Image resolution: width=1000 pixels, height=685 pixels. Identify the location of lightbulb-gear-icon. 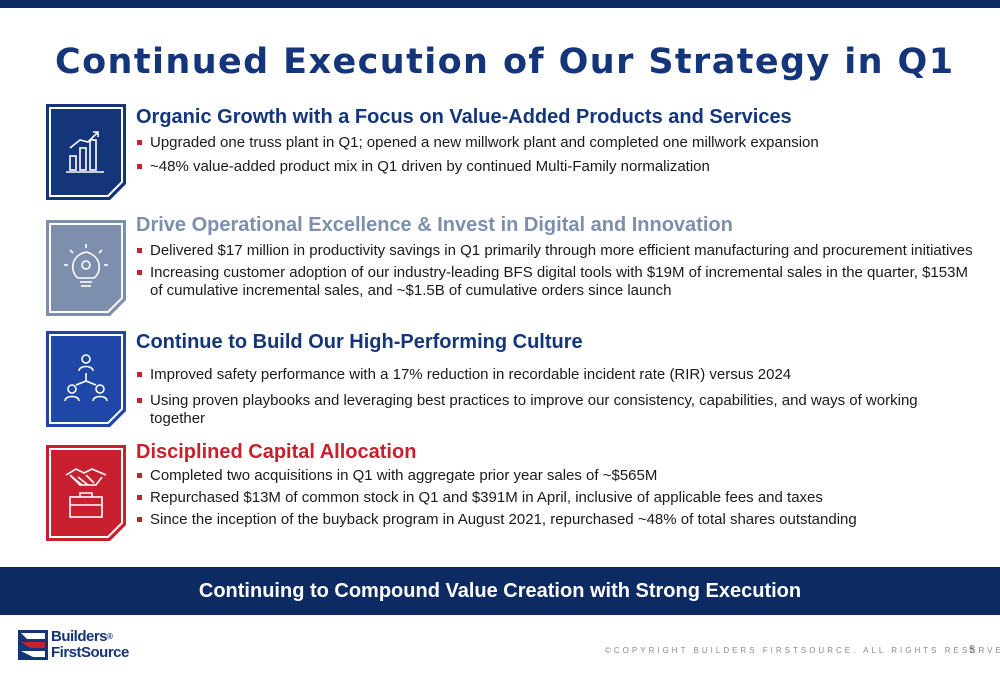
(86, 268).